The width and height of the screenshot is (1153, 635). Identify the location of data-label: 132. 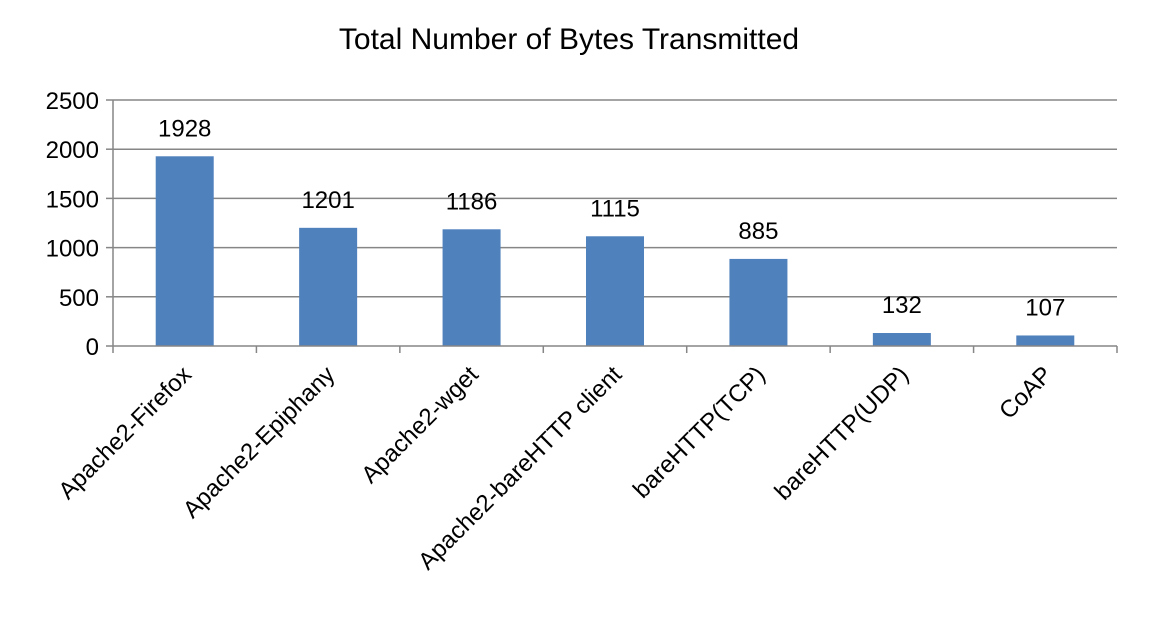
(902, 305).